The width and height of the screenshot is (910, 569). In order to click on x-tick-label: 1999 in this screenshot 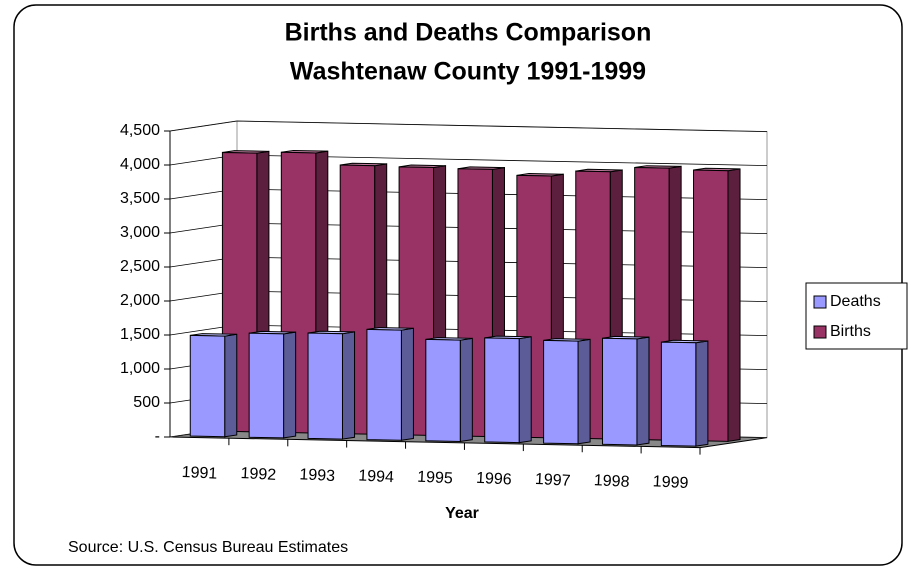, I will do `click(670, 482)`.